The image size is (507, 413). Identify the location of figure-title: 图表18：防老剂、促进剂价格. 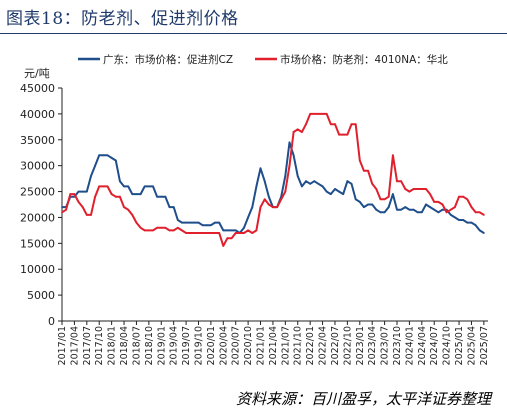
(122, 19).